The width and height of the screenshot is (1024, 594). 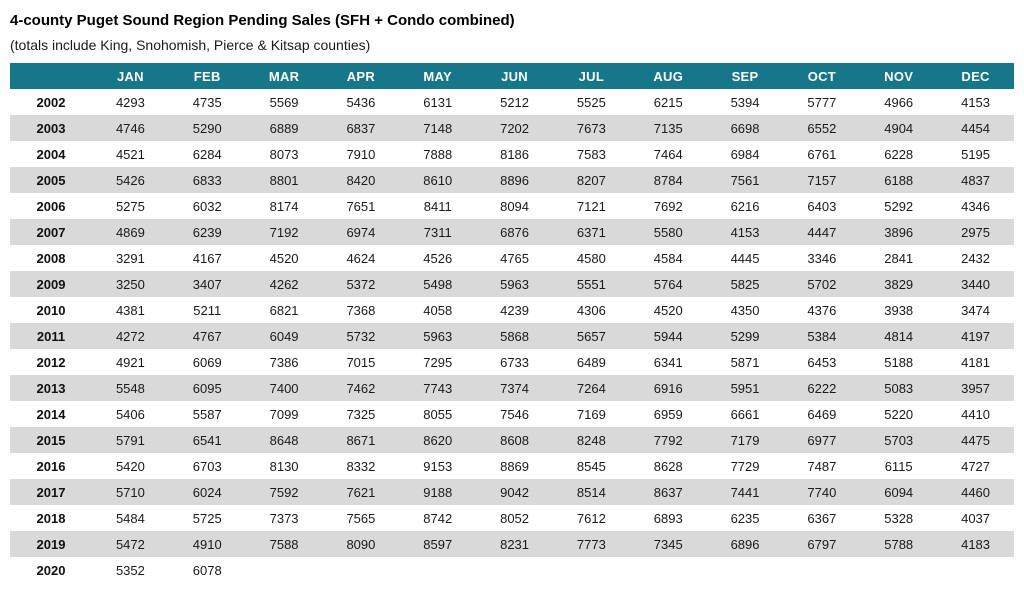 I want to click on table-cell: 4727, so click(x=976, y=466).